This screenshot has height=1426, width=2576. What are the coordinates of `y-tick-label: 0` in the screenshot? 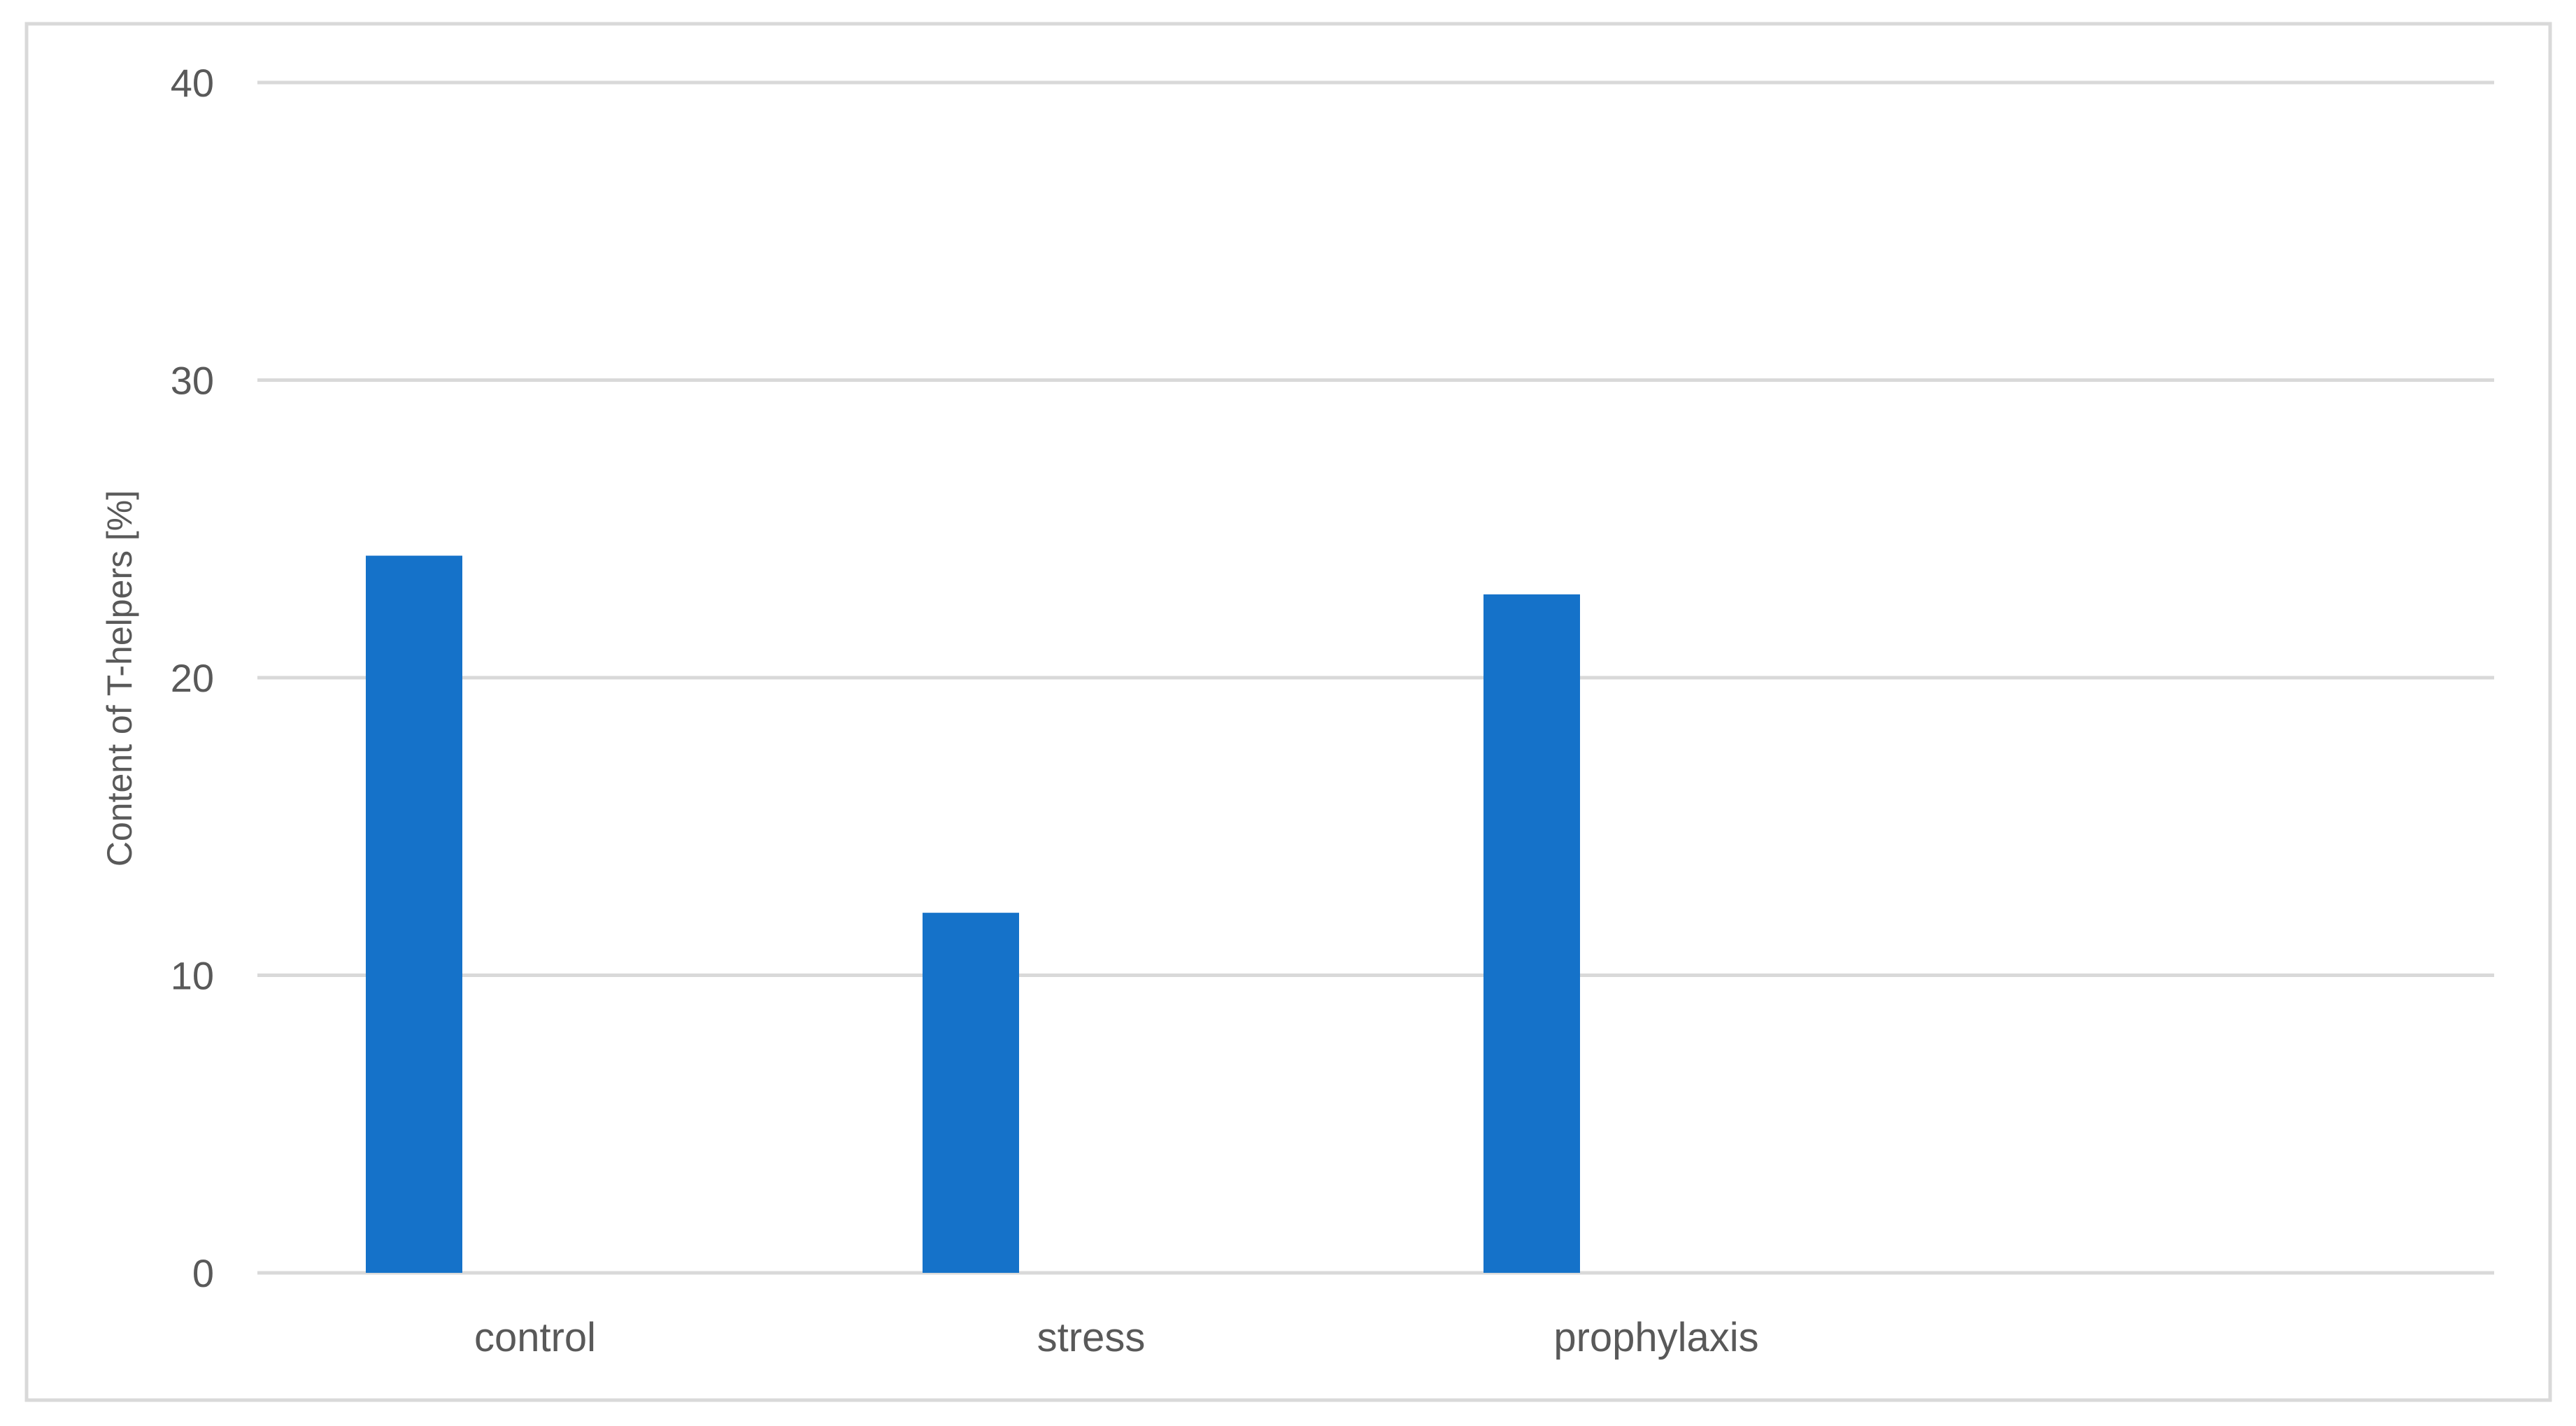 It's located at (203, 1273).